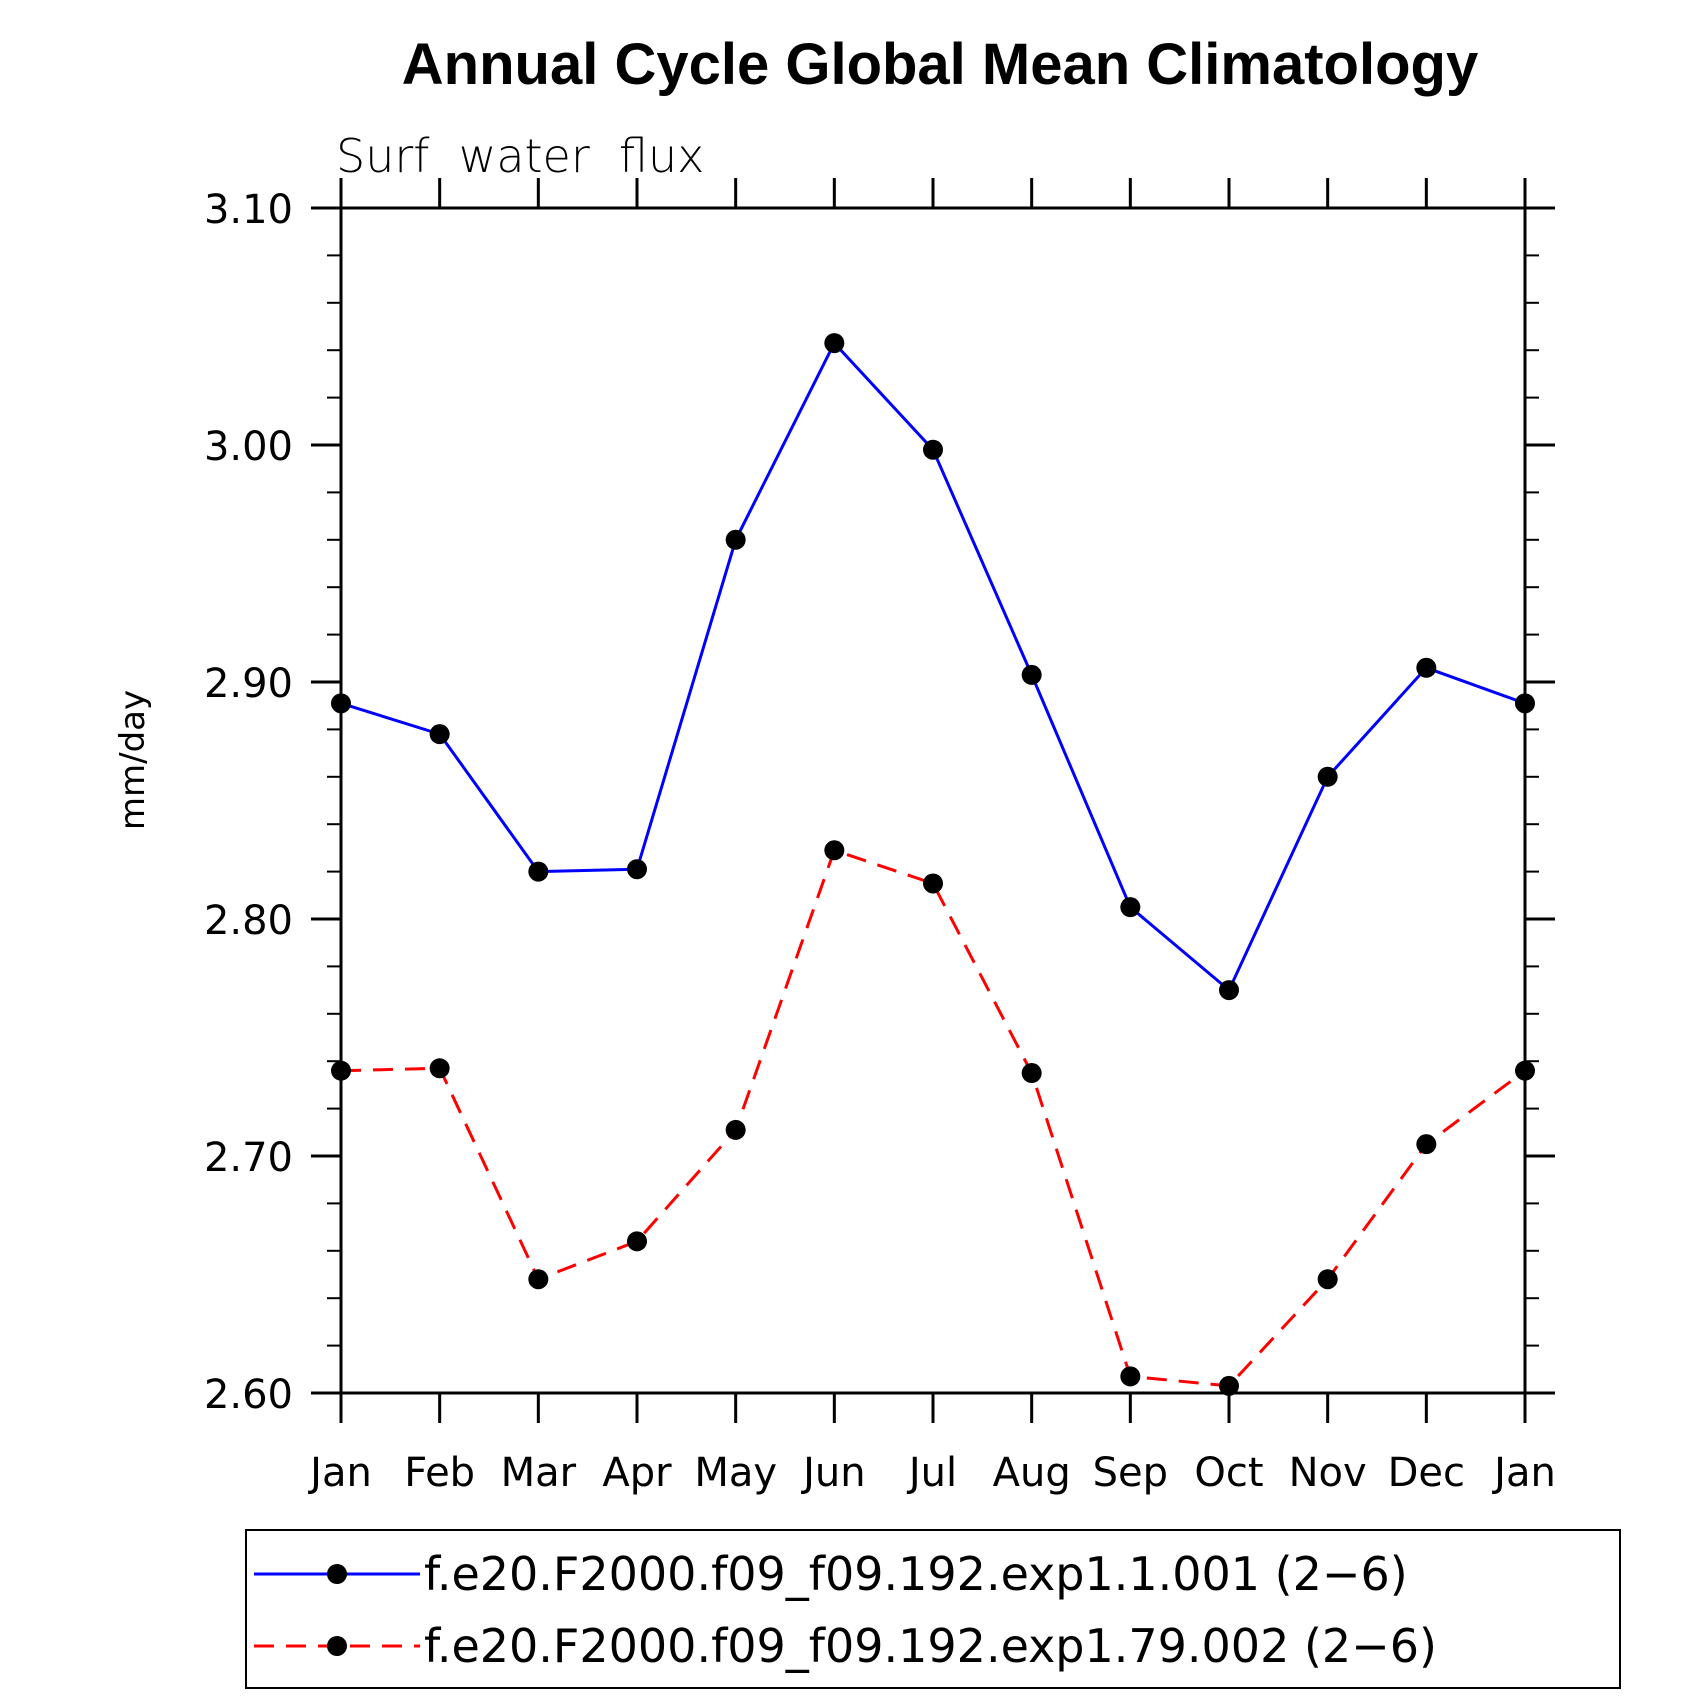 The width and height of the screenshot is (1708, 1708). I want to click on x-tick-label: Oct, so click(1228, 1473).